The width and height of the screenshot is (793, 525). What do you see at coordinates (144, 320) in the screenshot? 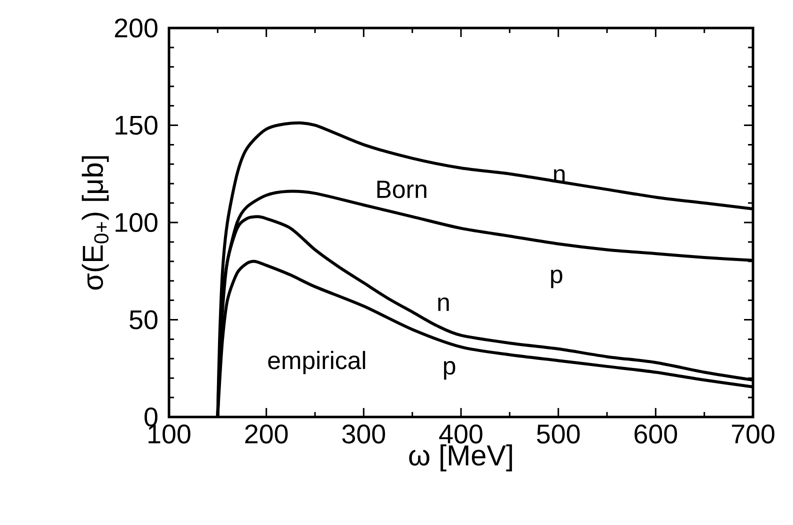
I see `y-tick-label: 50` at bounding box center [144, 320].